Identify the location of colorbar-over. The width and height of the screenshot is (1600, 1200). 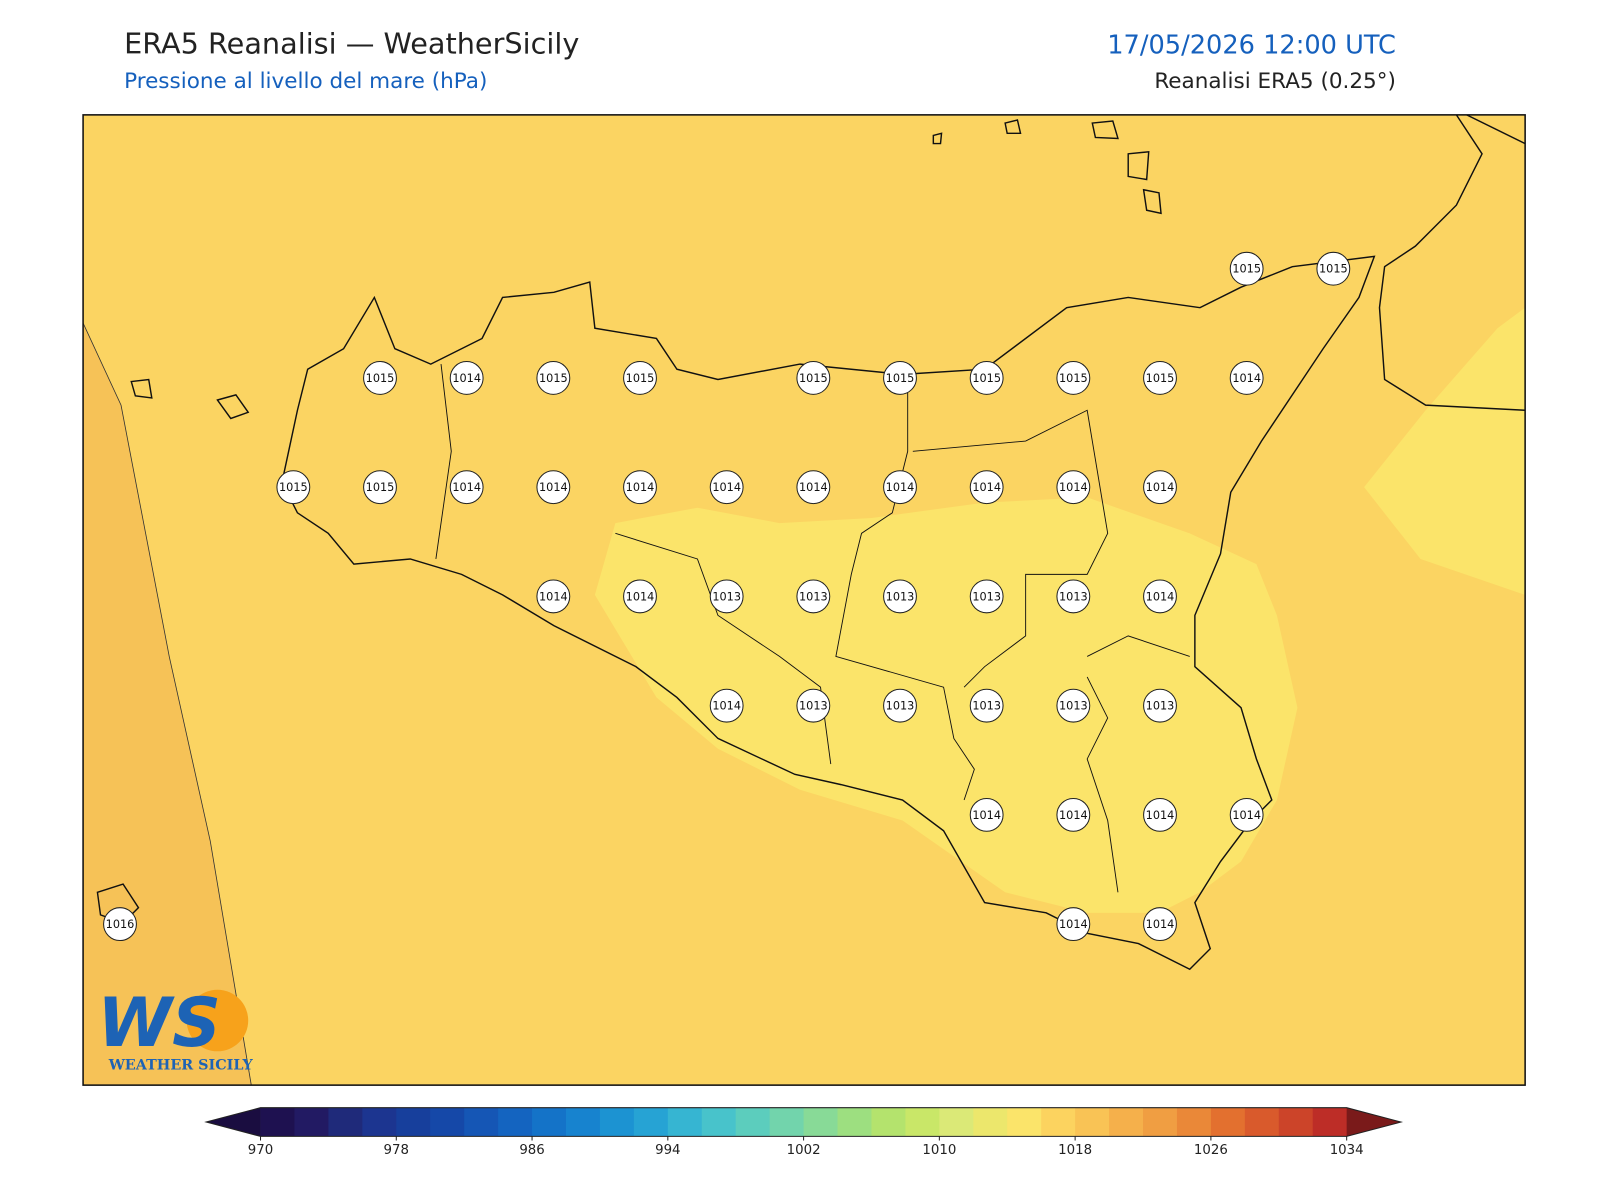
(1374, 1122).